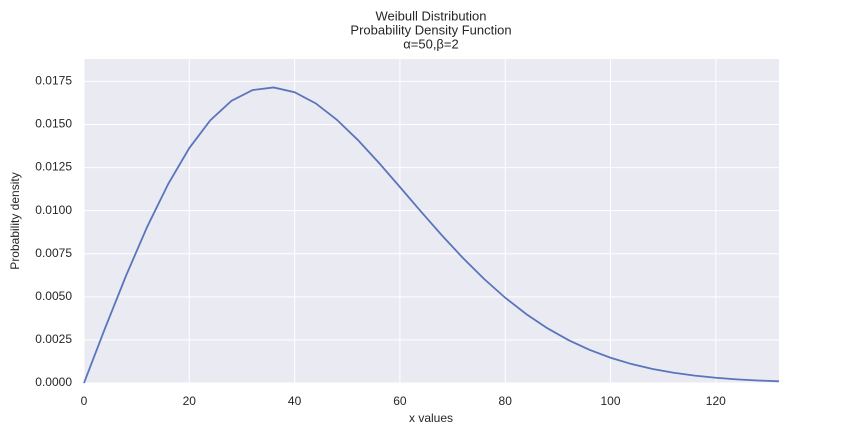 This screenshot has height=435, width=860. What do you see at coordinates (53, 296) in the screenshot?
I see `y-tick-label: 0.0050` at bounding box center [53, 296].